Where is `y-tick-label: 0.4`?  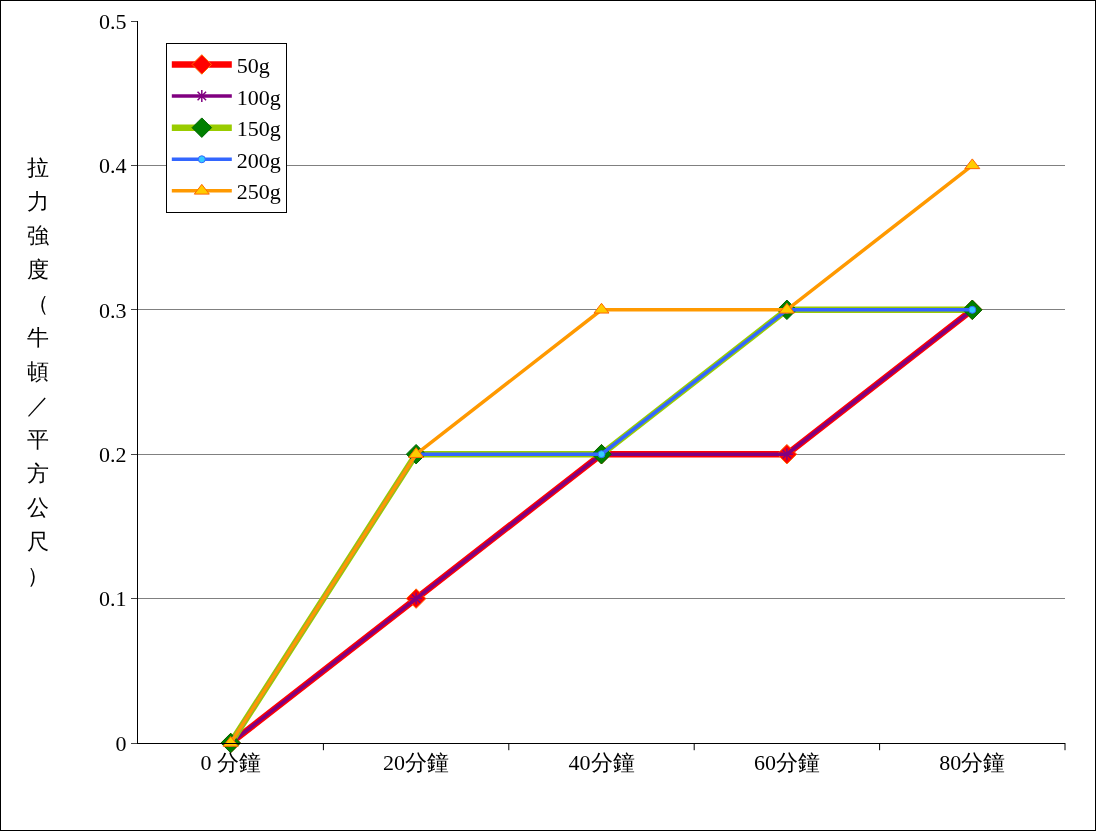 y-tick-label: 0.4 is located at coordinates (113, 166).